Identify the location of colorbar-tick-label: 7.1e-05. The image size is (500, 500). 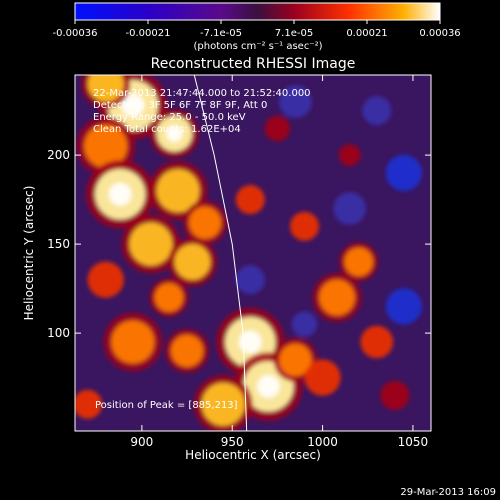
(294, 33).